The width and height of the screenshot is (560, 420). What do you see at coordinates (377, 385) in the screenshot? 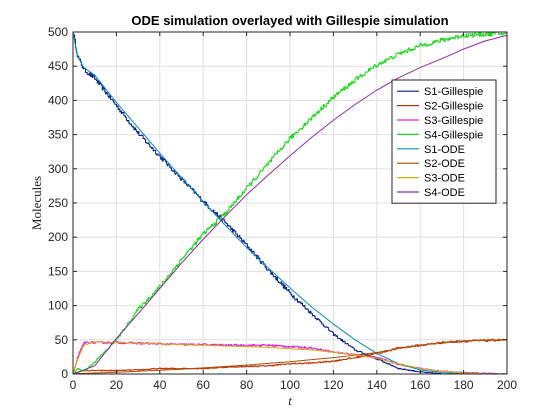
I see `x-tick-label: 140` at bounding box center [377, 385].